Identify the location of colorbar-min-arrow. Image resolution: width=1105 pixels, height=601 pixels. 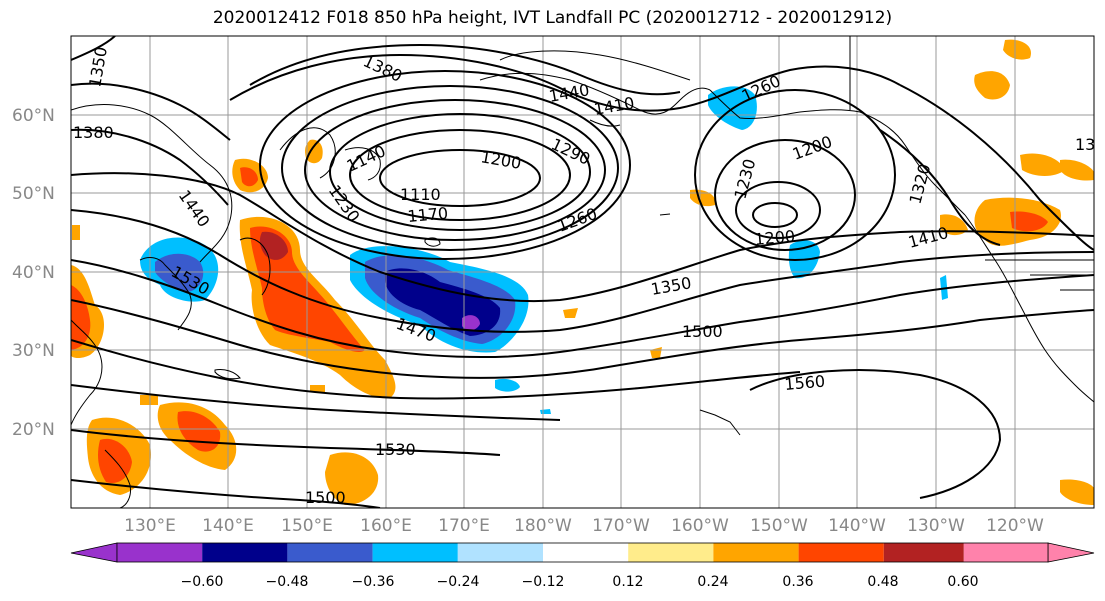
(94, 552).